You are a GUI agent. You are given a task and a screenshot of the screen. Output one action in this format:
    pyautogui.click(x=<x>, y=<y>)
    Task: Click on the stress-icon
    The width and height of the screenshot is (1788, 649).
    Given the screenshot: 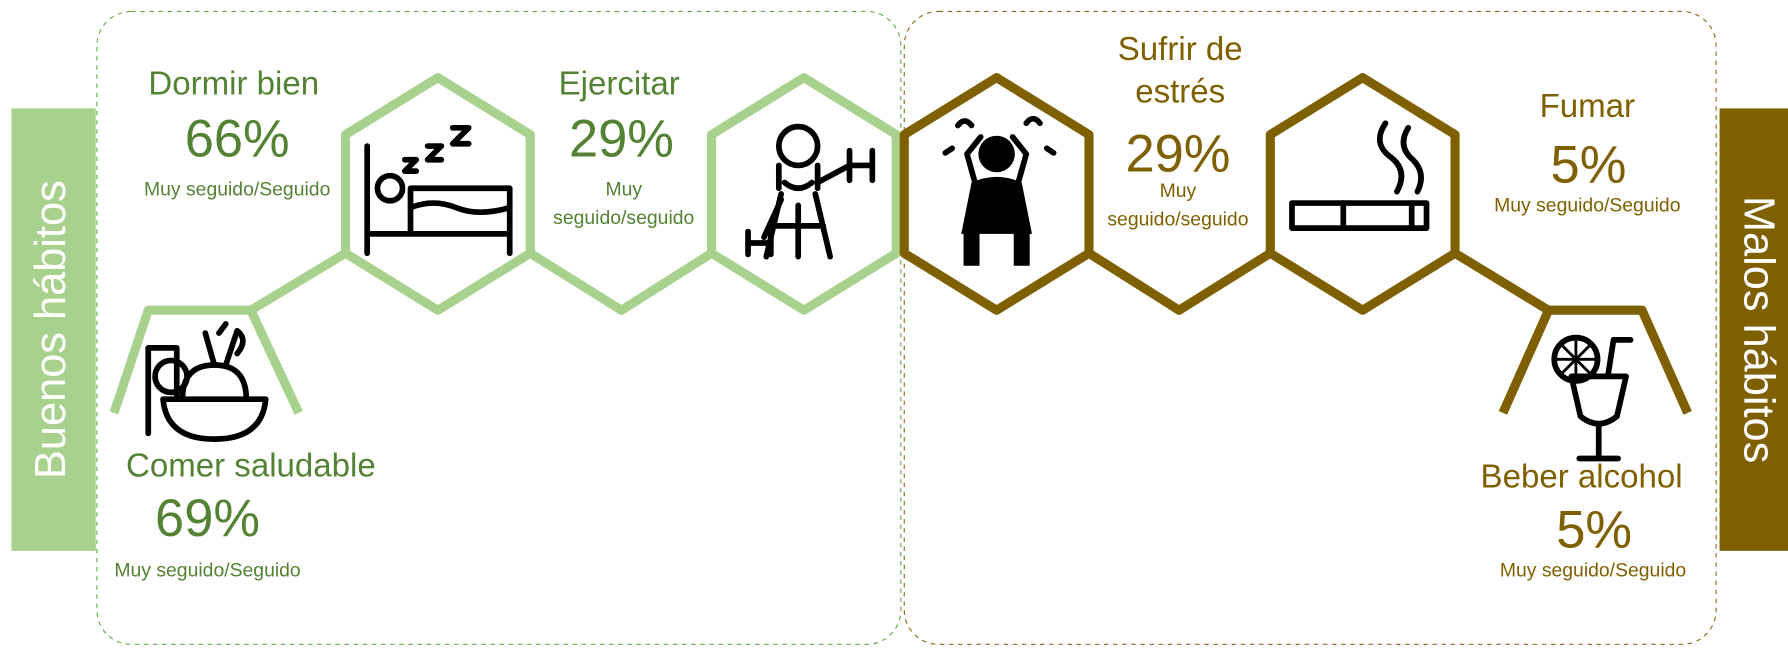 What is the action you would take?
    pyautogui.click(x=999, y=190)
    